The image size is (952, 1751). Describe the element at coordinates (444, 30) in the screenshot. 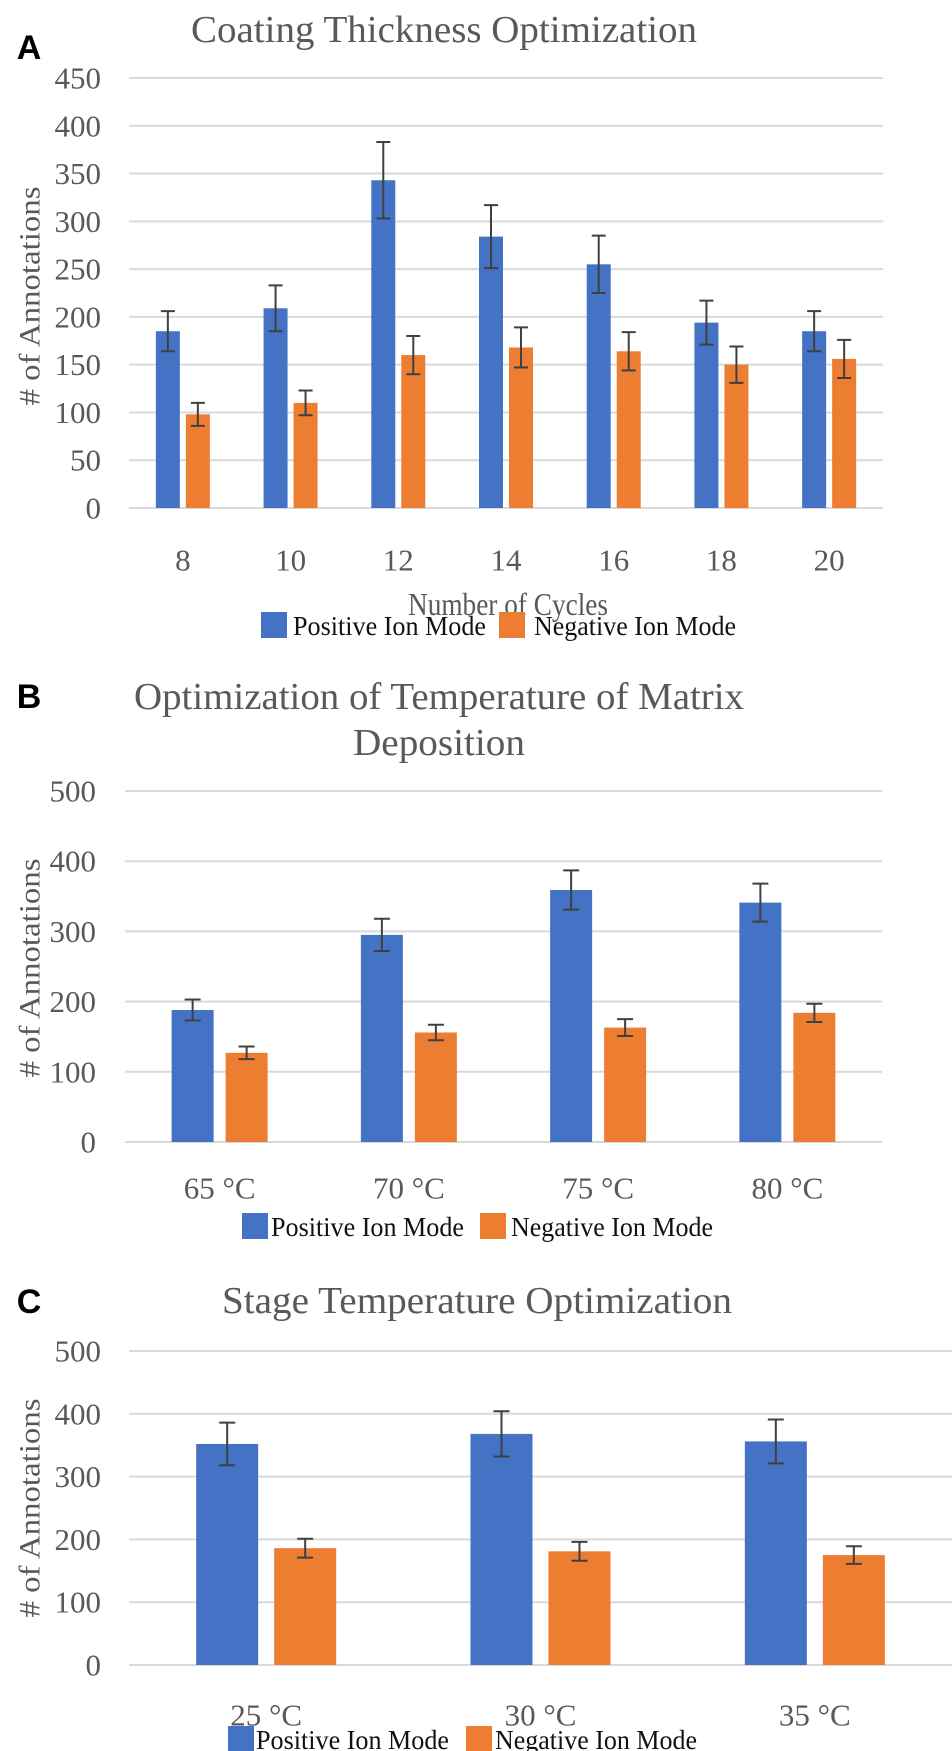

I see `chart-title: Coating Thickness Optimization` at that location.